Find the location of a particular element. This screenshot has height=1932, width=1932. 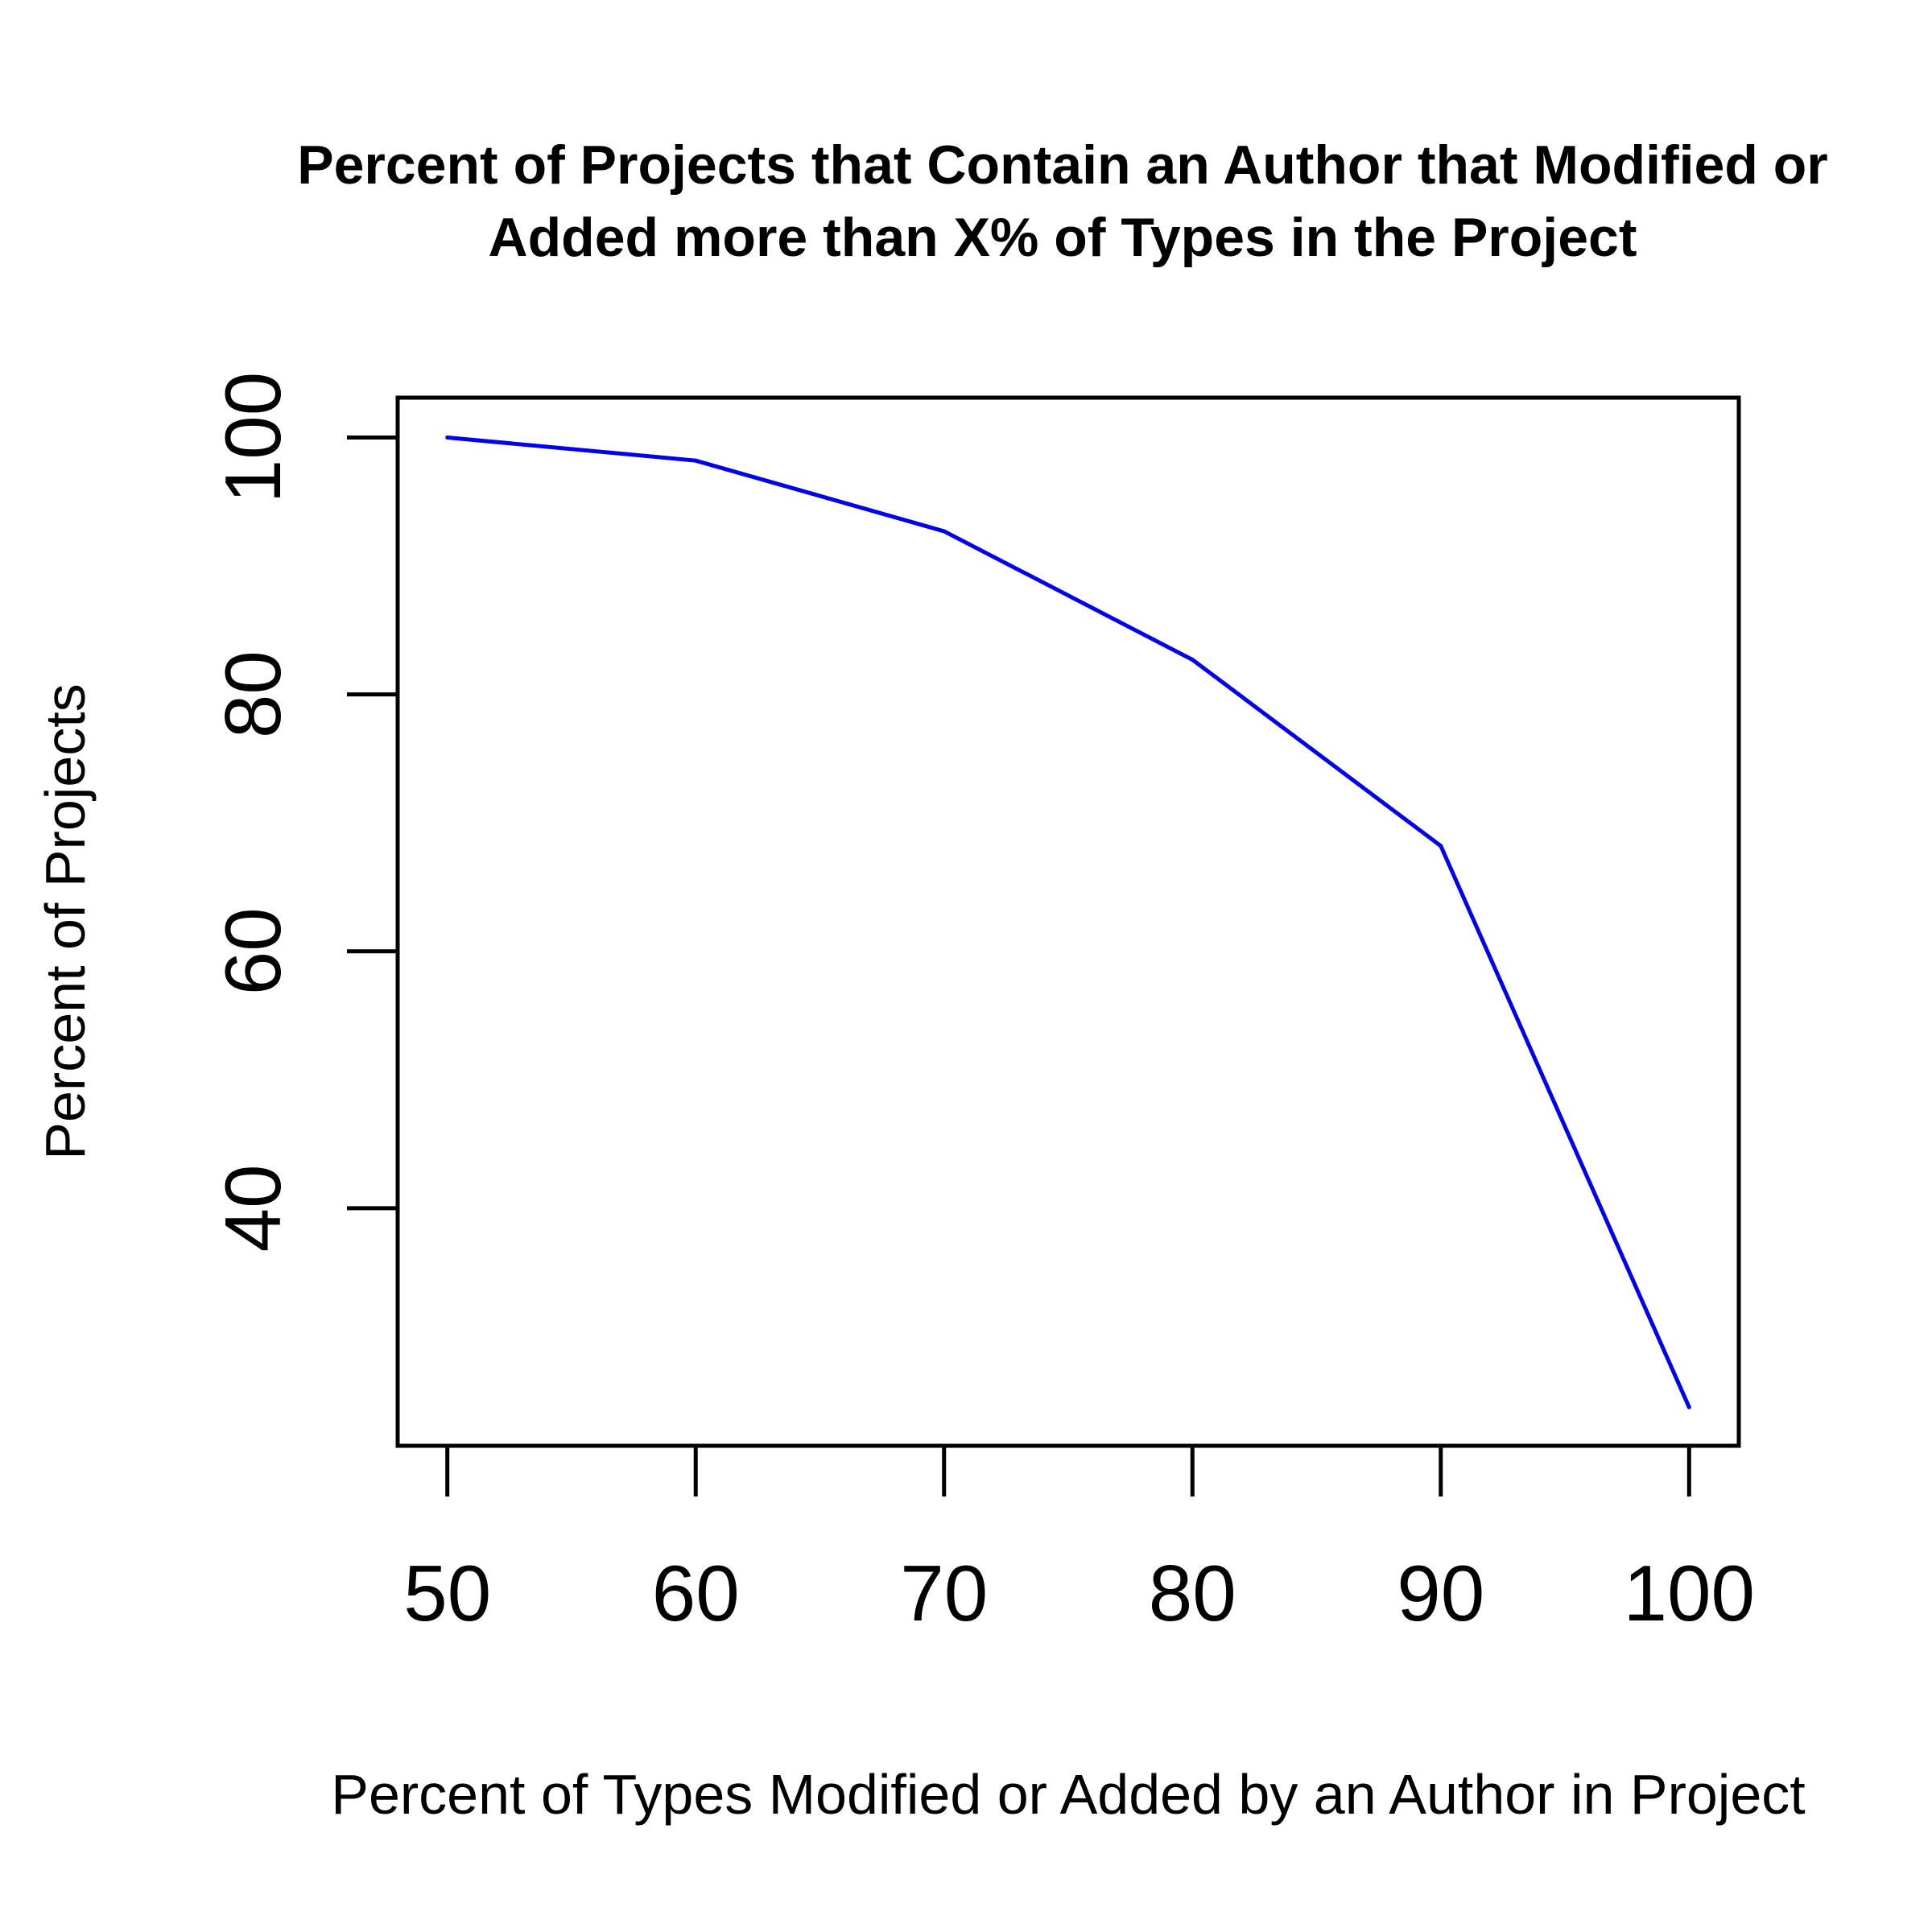

x-tick-label: 50 is located at coordinates (447, 1593).